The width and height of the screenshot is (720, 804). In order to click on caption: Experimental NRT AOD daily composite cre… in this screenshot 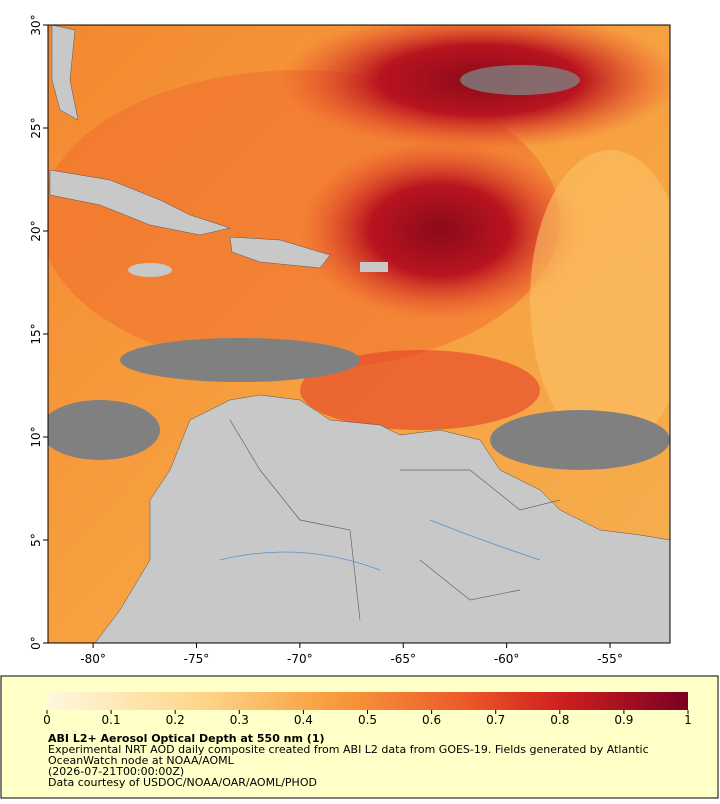, I will do `click(348, 766)`.